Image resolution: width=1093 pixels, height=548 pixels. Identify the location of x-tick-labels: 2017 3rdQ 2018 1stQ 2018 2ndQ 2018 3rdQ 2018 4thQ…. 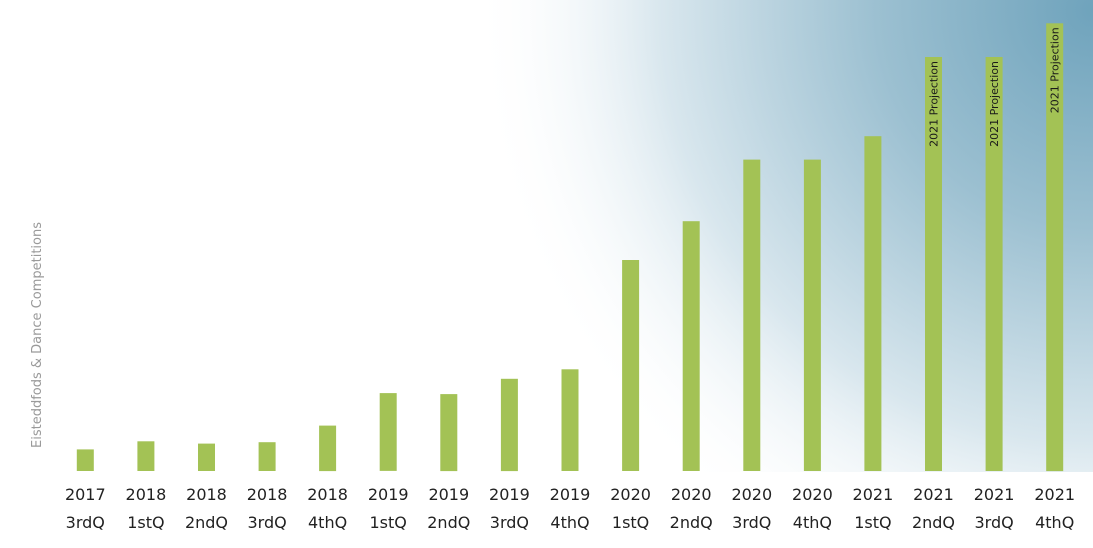
(570, 508).